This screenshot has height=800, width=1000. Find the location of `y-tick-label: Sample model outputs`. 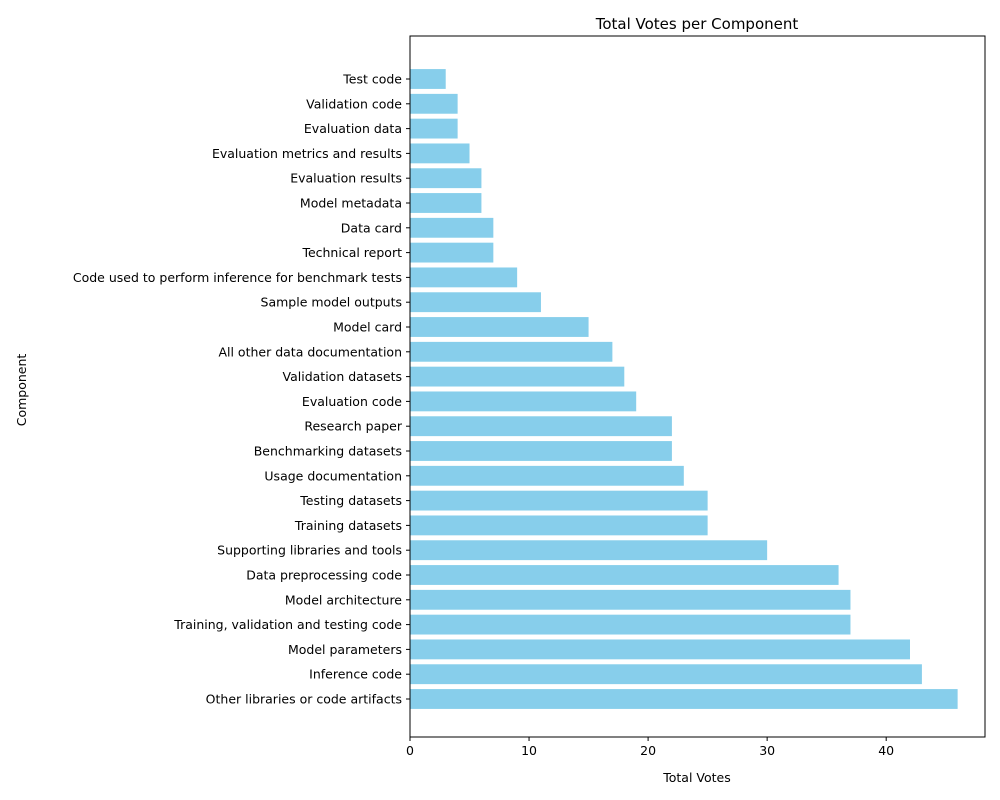

y-tick-label: Sample model outputs is located at coordinates (331, 302).